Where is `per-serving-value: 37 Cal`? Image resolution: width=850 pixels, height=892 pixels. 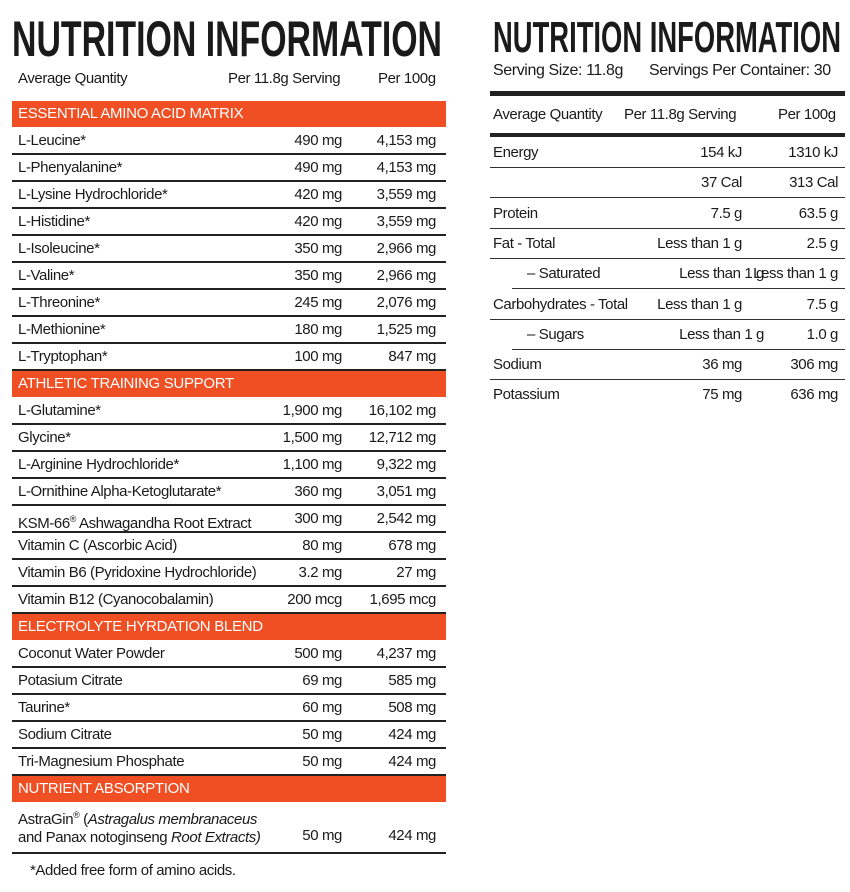
per-serving-value: 37 Cal is located at coordinates (721, 183).